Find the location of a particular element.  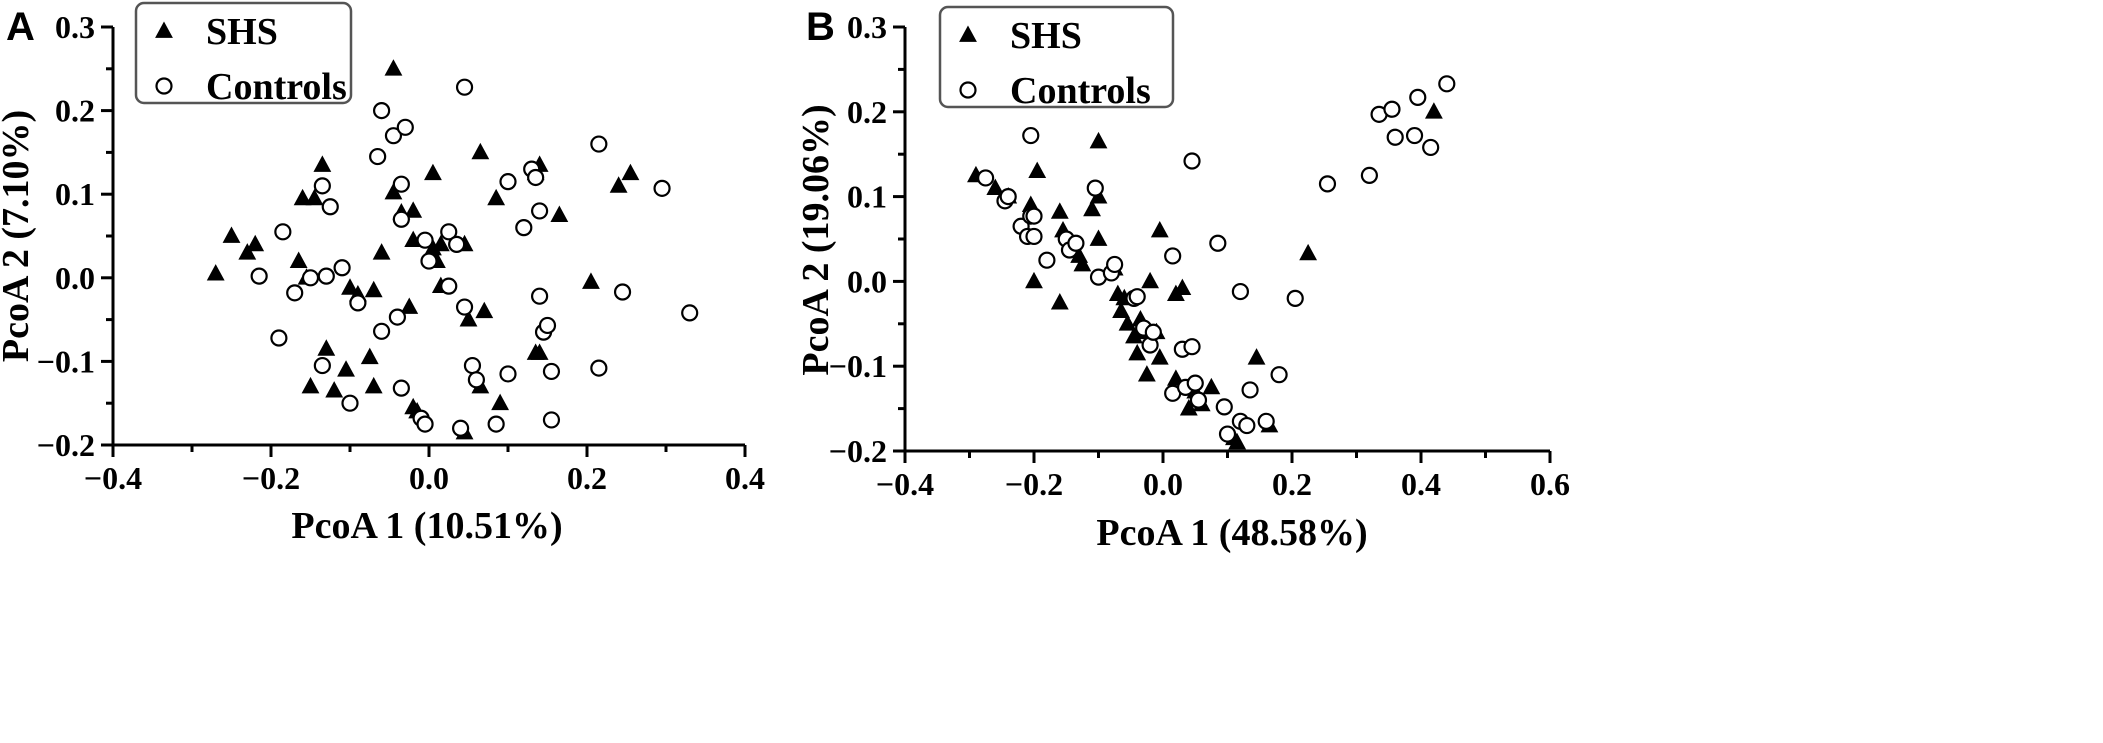

panel-a-legend-label: SHS is located at coordinates (242, 32).